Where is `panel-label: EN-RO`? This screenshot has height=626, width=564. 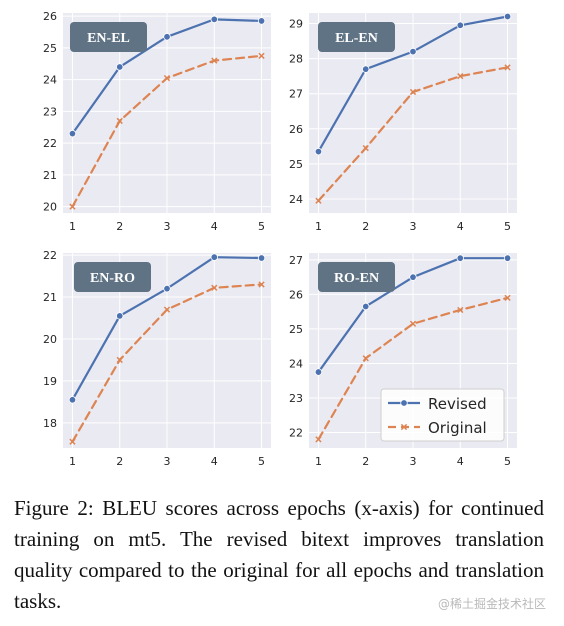 panel-label: EN-RO is located at coordinates (112, 278).